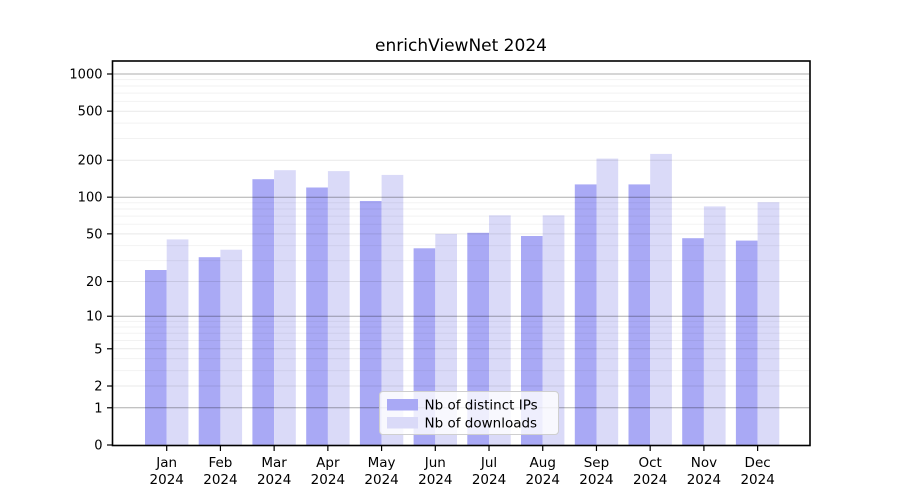  Describe the element at coordinates (94, 317) in the screenshot. I see `y-tick-label-10: 10` at that location.